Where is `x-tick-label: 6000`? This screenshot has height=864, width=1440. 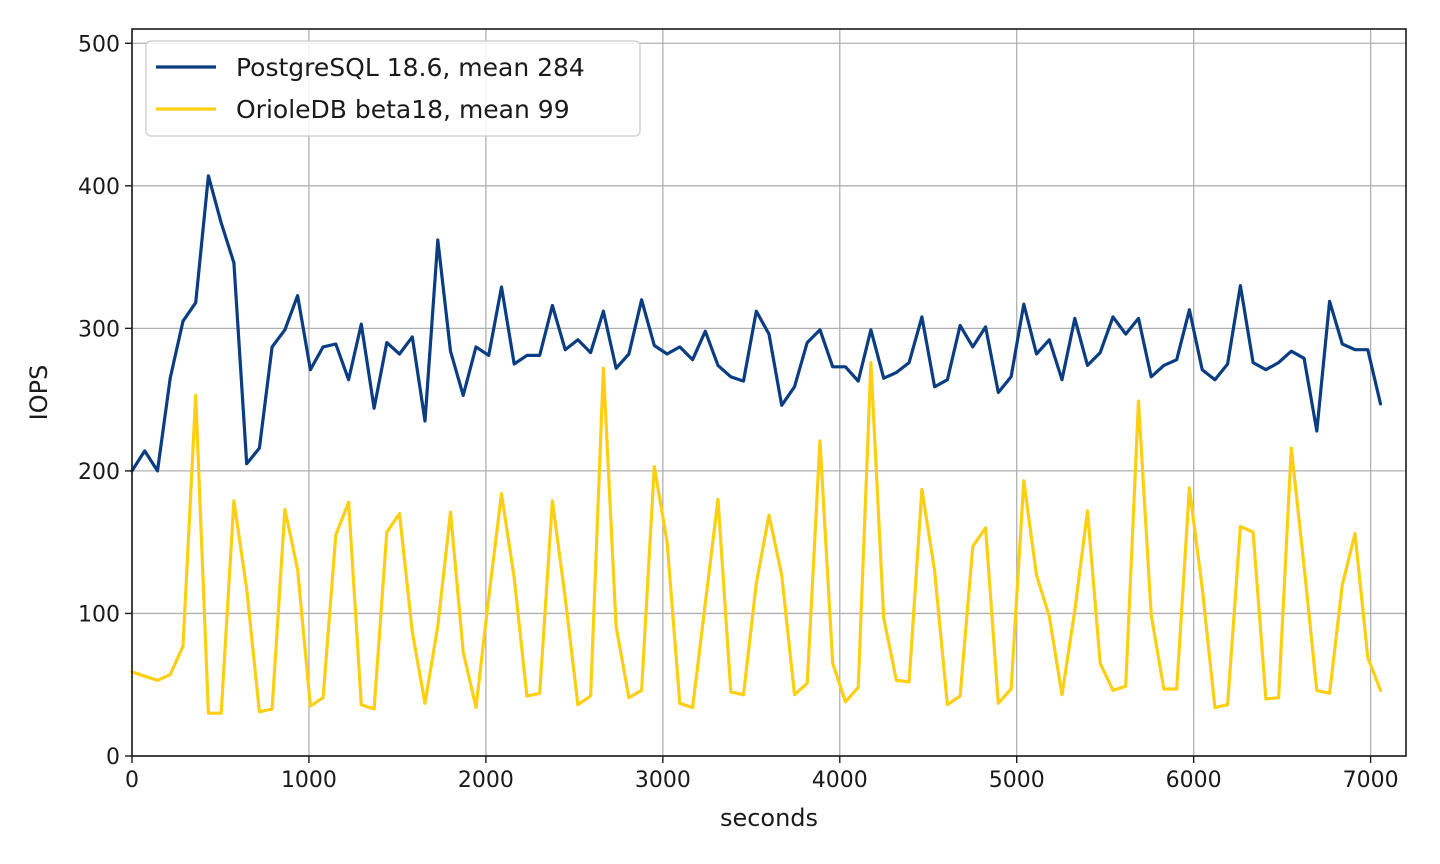 x-tick-label: 6000 is located at coordinates (1194, 780).